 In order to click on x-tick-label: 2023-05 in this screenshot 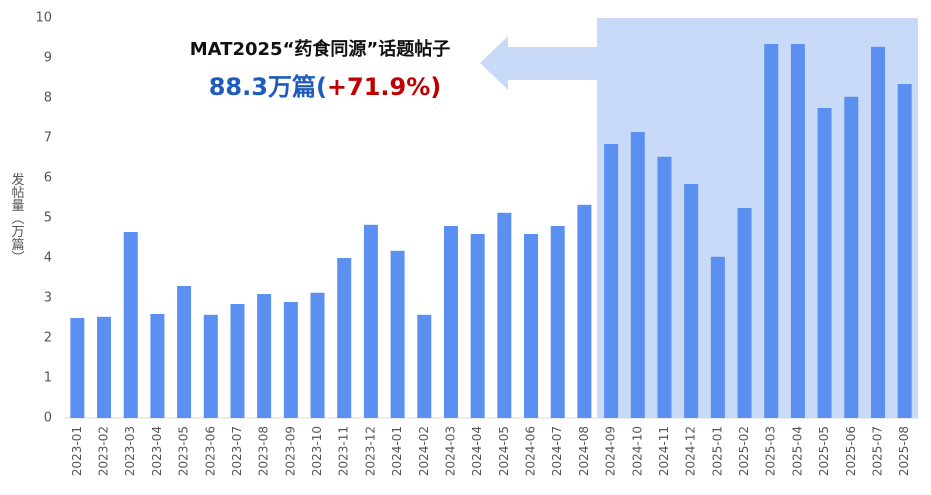, I will do `click(184, 451)`.